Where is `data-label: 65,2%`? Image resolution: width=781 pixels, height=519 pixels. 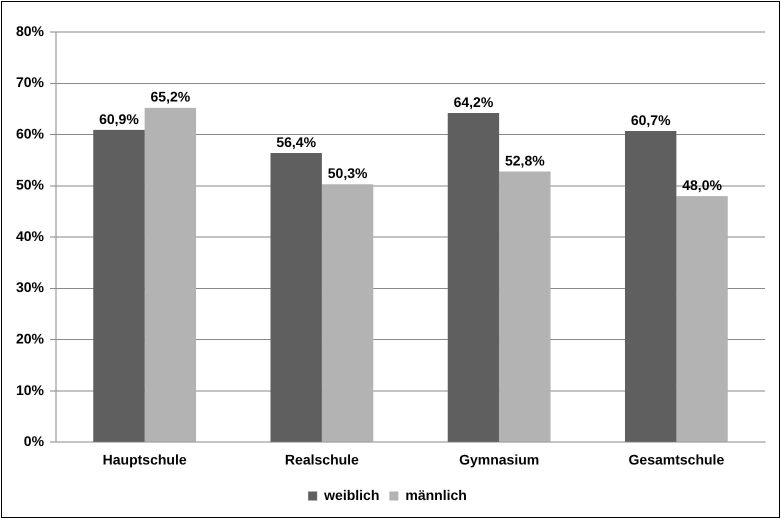 data-label: 65,2% is located at coordinates (170, 96).